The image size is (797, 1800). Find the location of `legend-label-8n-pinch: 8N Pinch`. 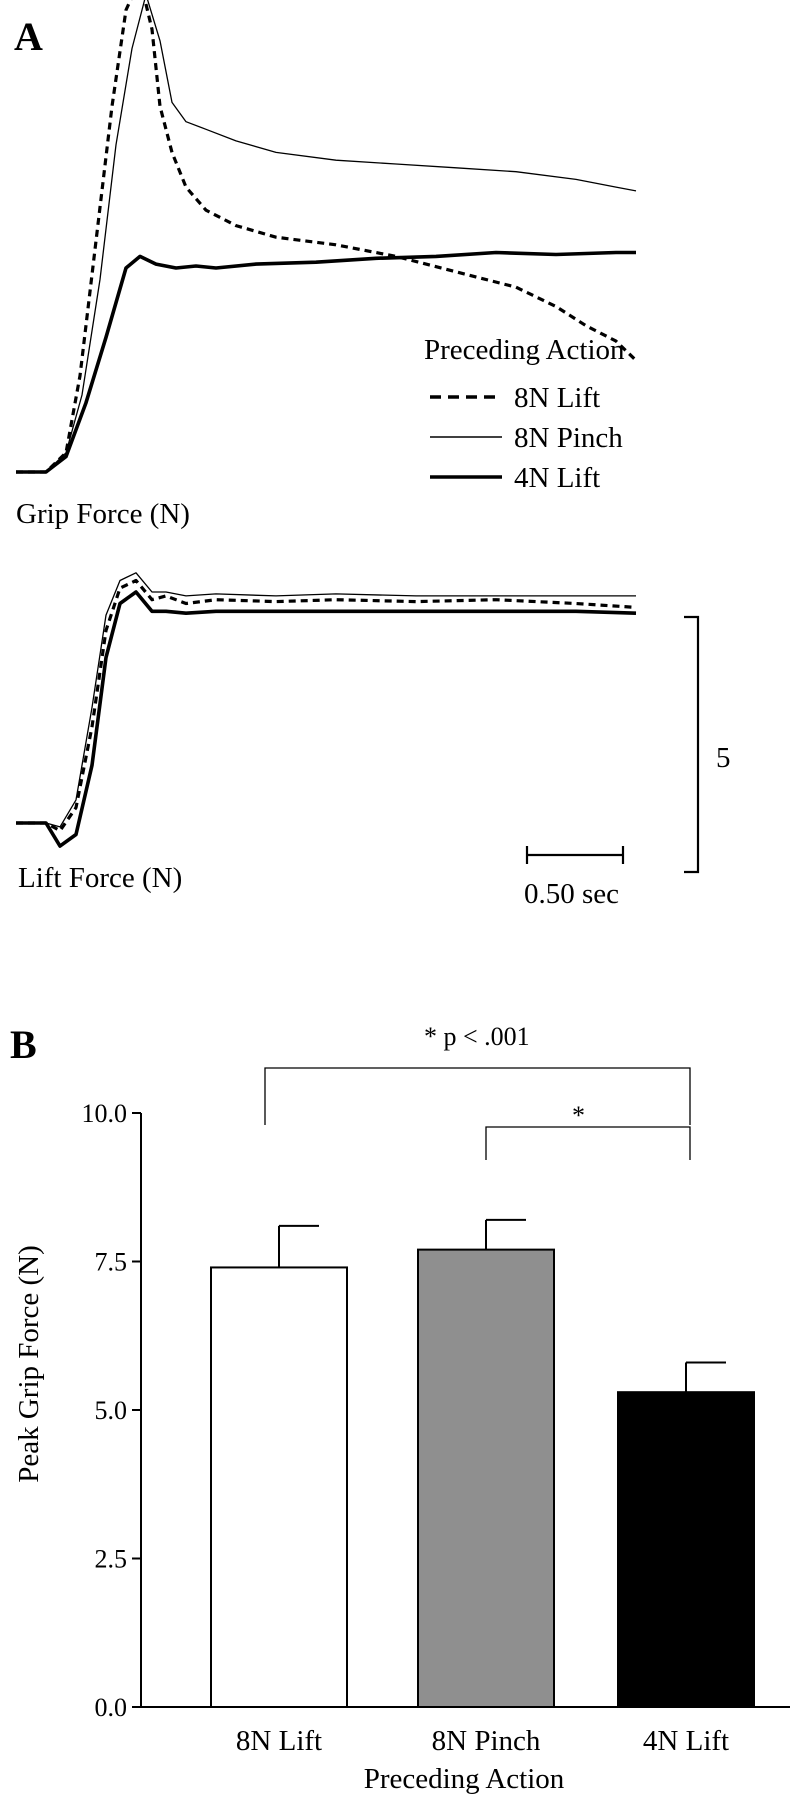

legend-label-8n-pinch: 8N Pinch is located at coordinates (568, 438).